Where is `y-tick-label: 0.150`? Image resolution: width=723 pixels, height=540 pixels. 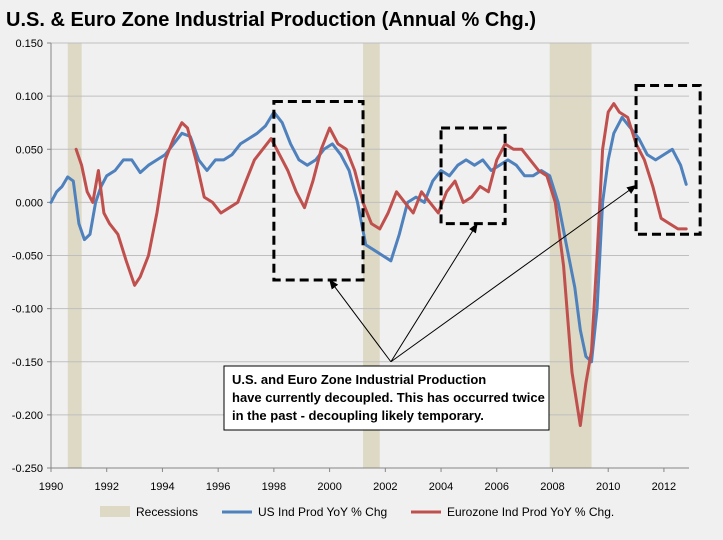 y-tick-label: 0.150 is located at coordinates (29, 44).